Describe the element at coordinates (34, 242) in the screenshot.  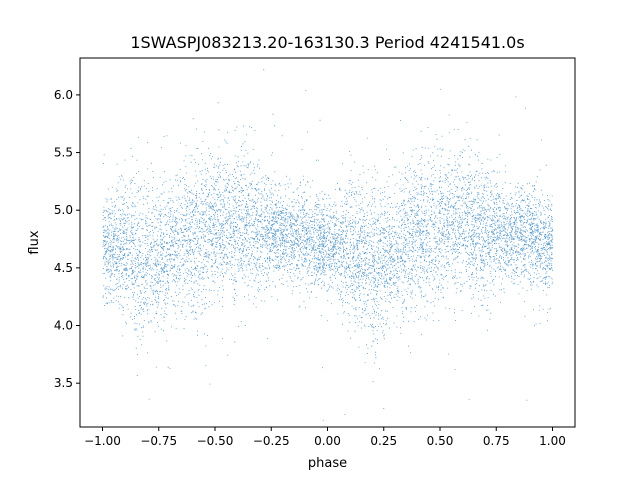
I see `y-axis-label: flux` at that location.